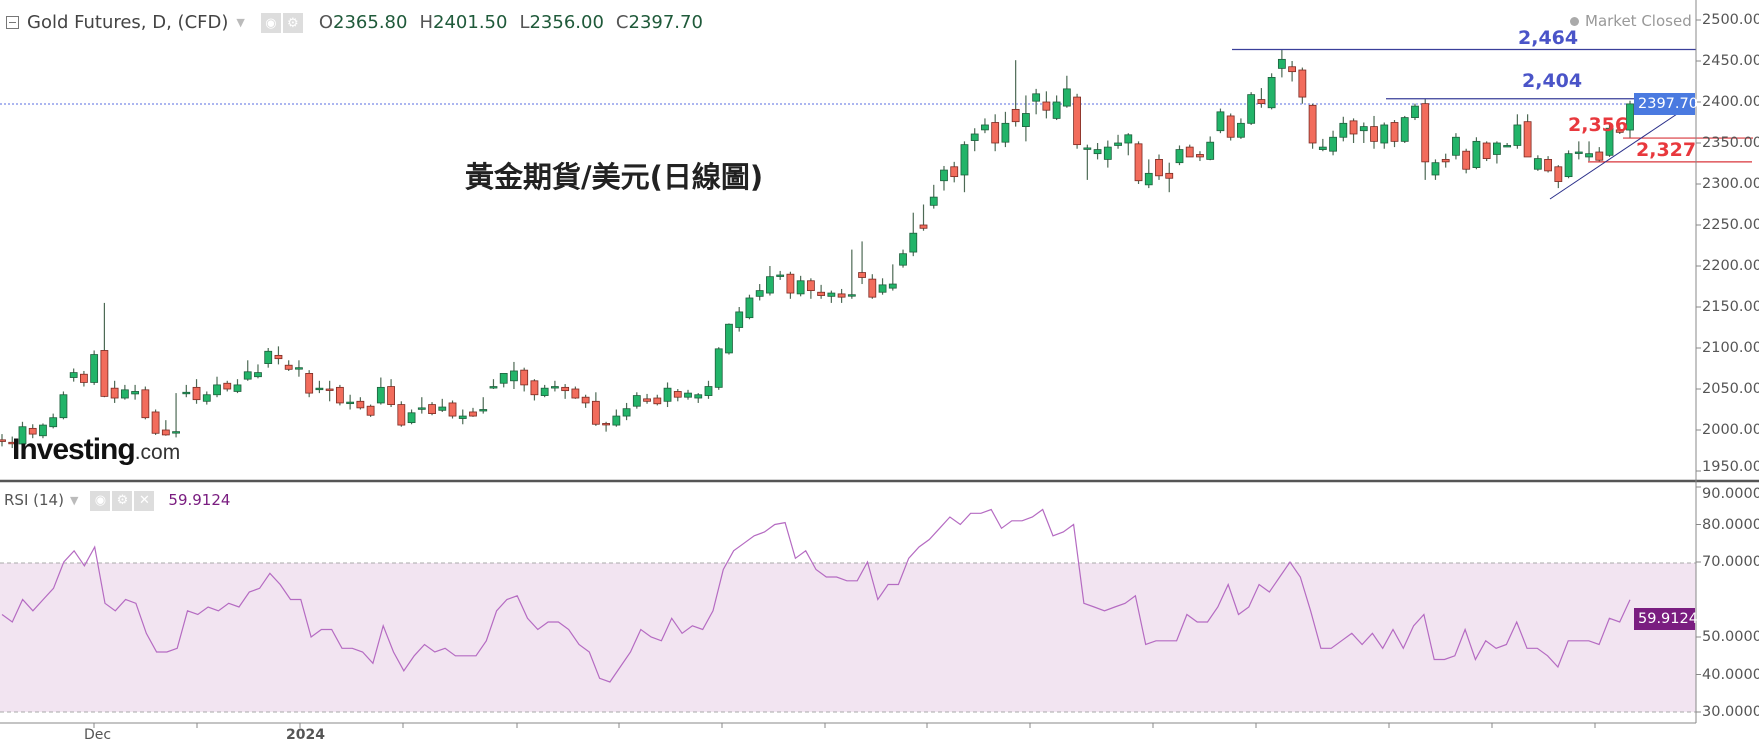 The height and width of the screenshot is (745, 1759). Describe the element at coordinates (144, 500) in the screenshot. I see `close-icon: ✕` at that location.